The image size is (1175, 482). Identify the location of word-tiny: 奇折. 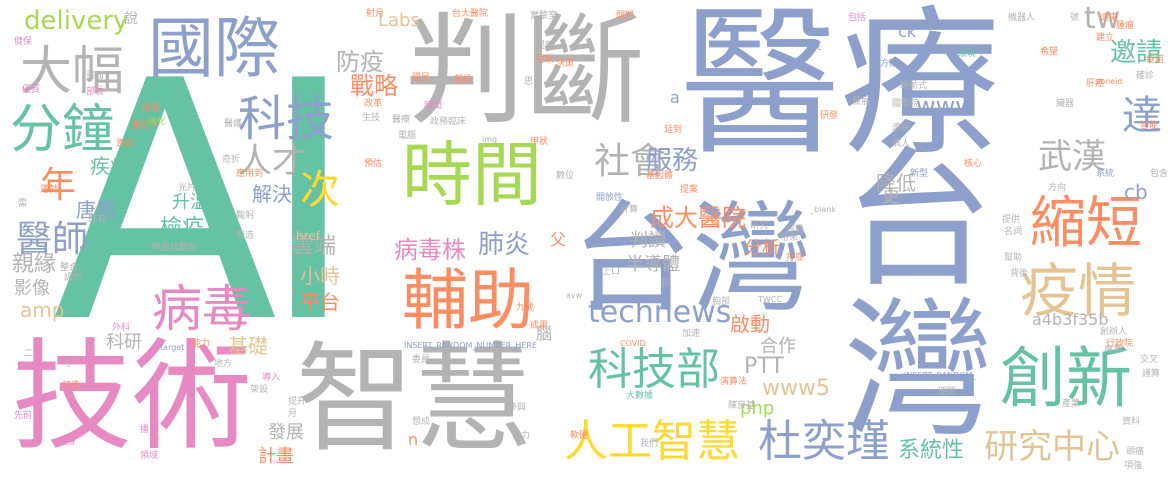
(231, 160).